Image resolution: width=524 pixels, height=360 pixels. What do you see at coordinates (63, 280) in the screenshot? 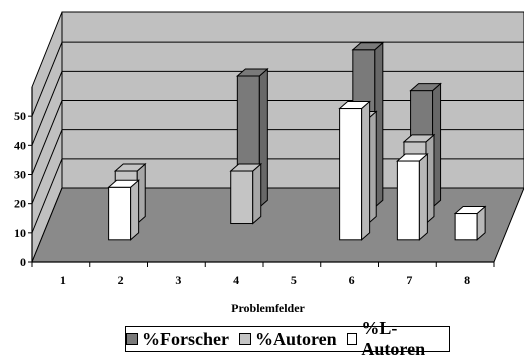
I see `x-tick-label: 1` at bounding box center [63, 280].